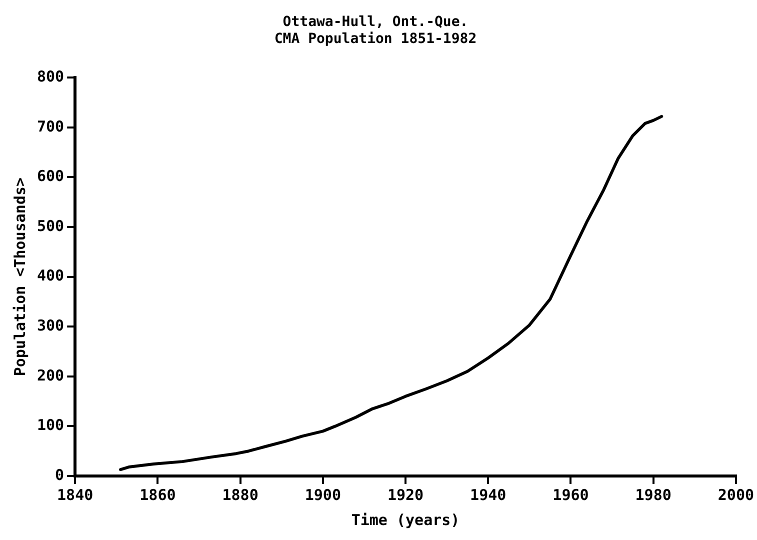 The image size is (757, 540). I want to click on x-tick-label: 1940, so click(488, 495).